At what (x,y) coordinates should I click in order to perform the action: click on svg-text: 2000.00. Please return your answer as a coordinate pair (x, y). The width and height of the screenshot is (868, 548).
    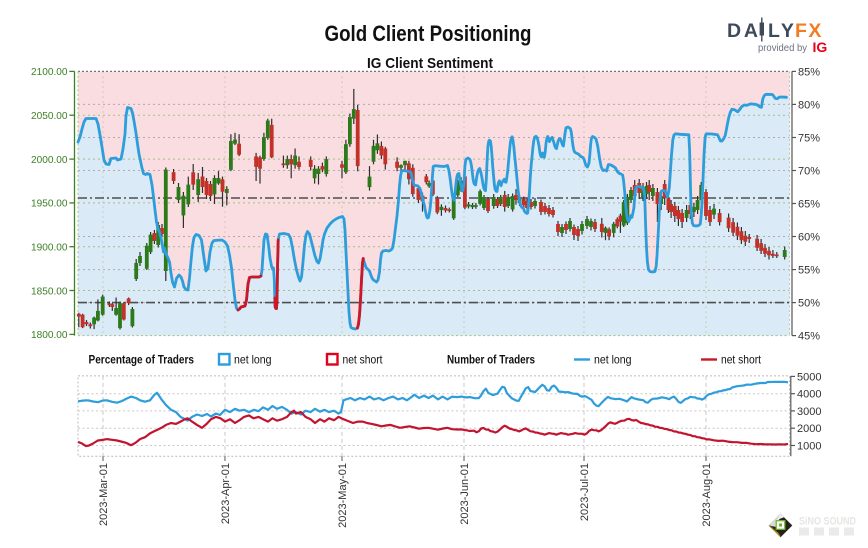
    Looking at the image, I should click on (49, 160).